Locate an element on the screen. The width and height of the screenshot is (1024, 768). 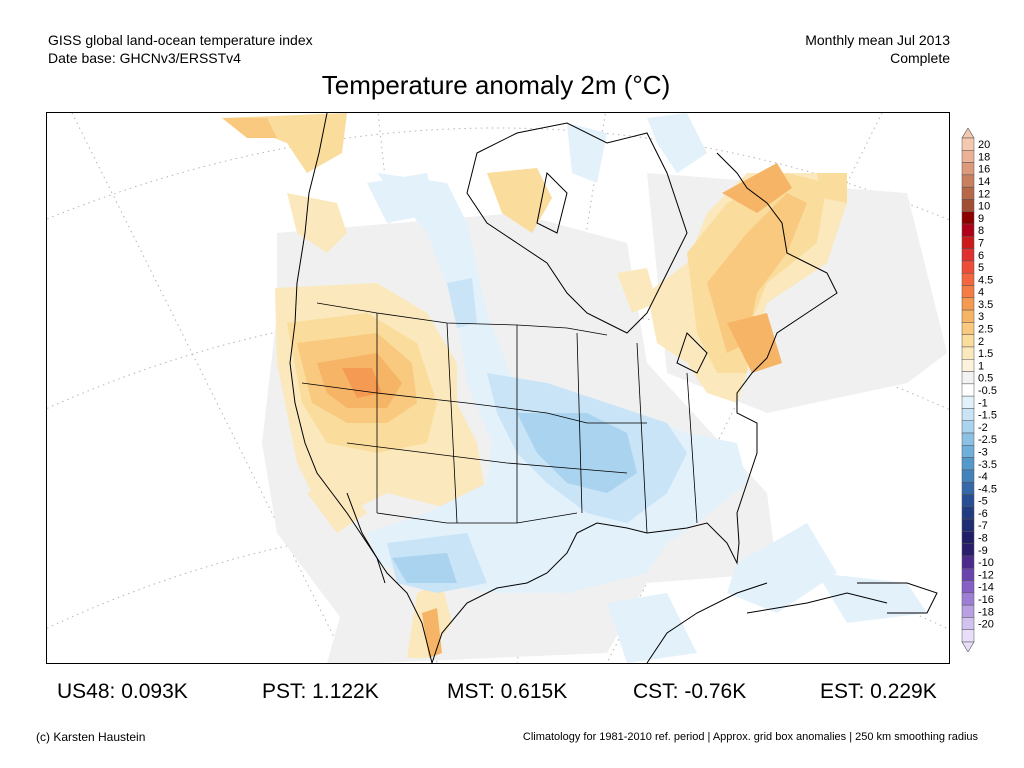
colorbar-tick-label: 5 is located at coordinates (981, 268).